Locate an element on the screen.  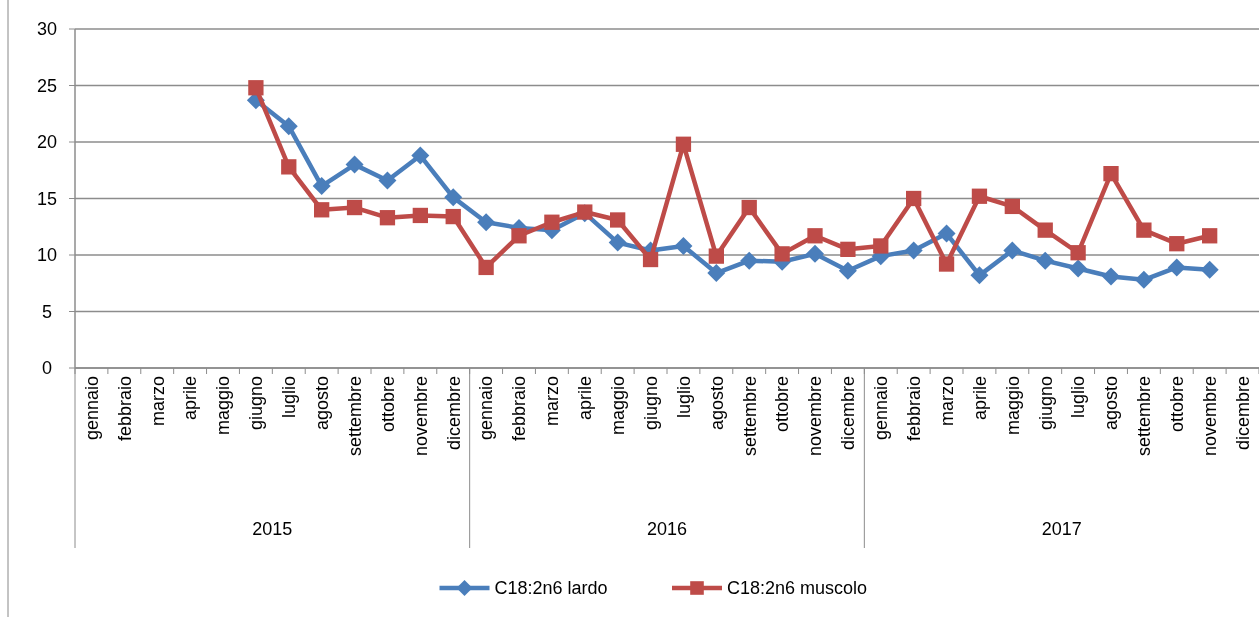
text: 2016 is located at coordinates (667, 529).